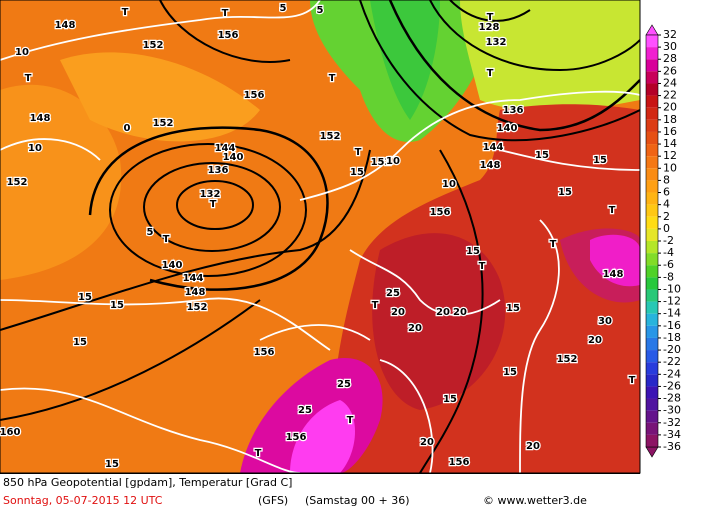 Image resolution: width=704 pixels, height=513 pixels. I want to click on contour-label: 136, so click(218, 170).